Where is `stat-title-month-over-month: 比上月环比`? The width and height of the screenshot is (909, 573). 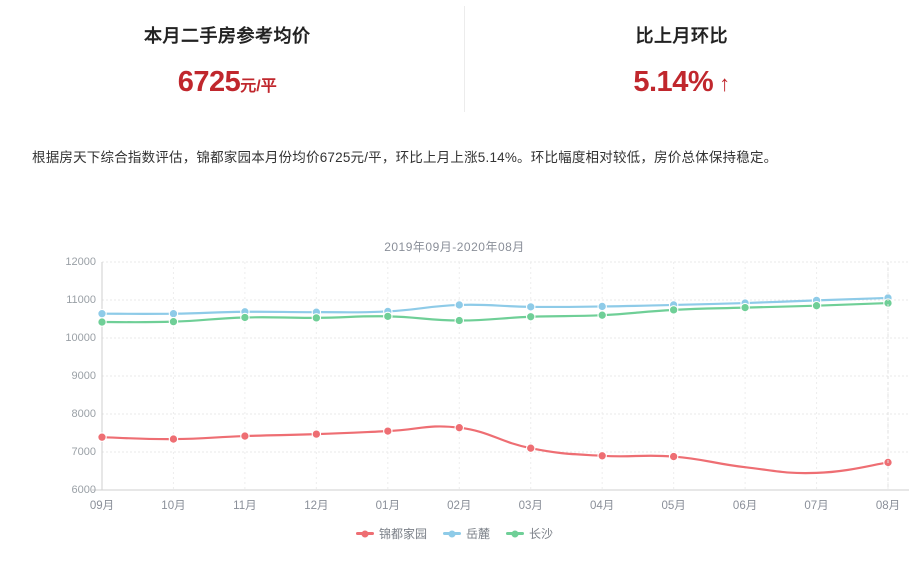 stat-title-month-over-month: 比上月环比 is located at coordinates (681, 35).